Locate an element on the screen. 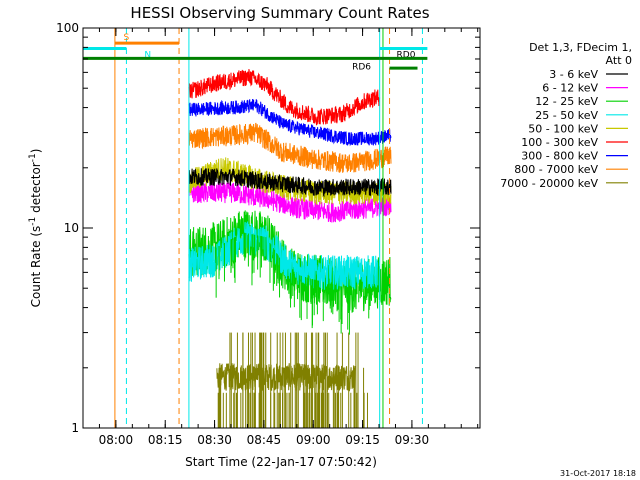 The image size is (640, 480). legend-label: 12 - 25 keV is located at coordinates (566, 101).